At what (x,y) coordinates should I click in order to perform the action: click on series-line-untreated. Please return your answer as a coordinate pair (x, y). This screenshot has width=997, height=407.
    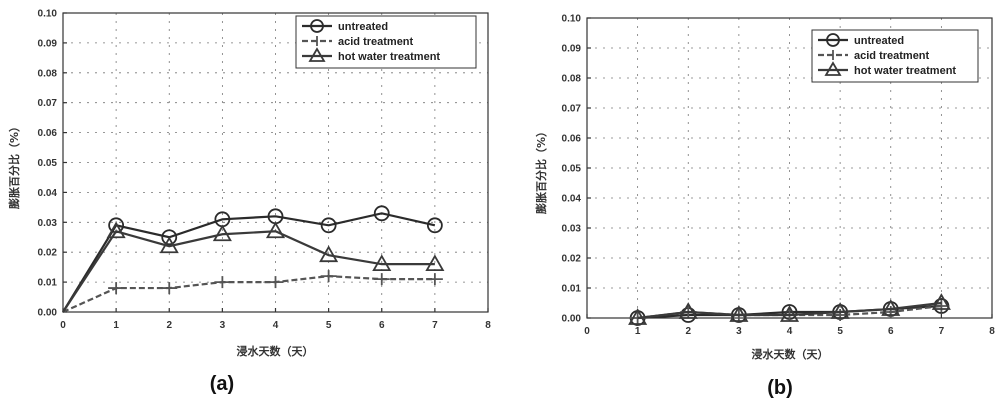
    Looking at the image, I should click on (249, 262).